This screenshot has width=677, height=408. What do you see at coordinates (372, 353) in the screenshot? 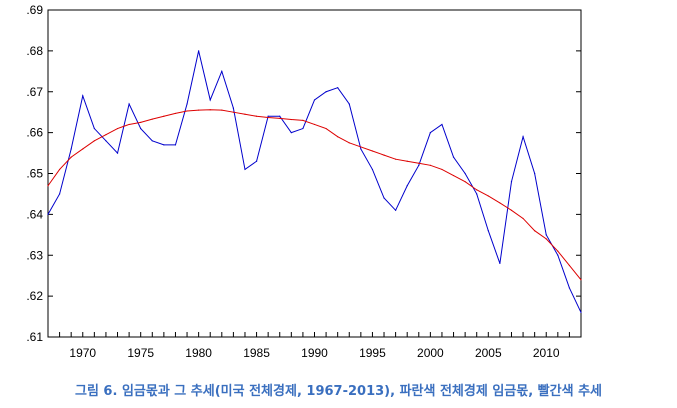
I see `x-tick-label: 1995` at bounding box center [372, 353].